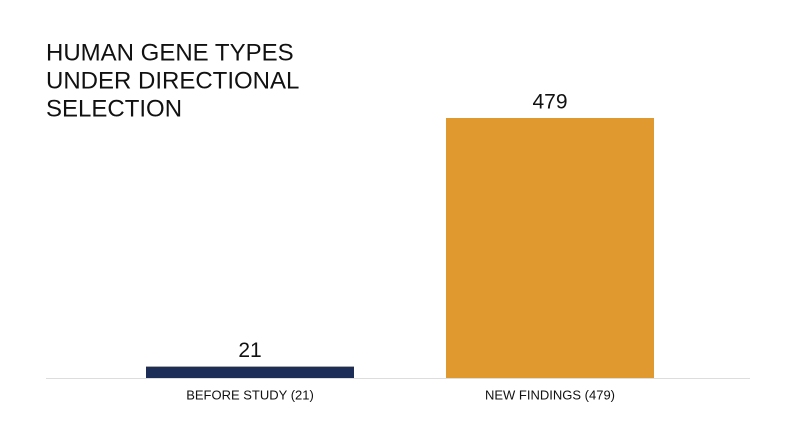 Image resolution: width=800 pixels, height=447 pixels. I want to click on value-label: 21, so click(249, 350).